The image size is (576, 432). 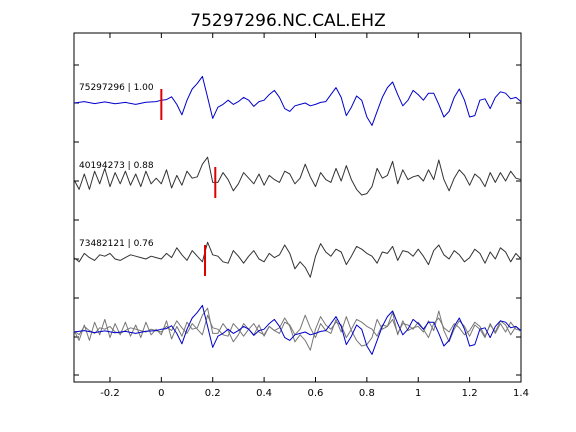 What do you see at coordinates (116, 244) in the screenshot?
I see `trace-label-2: 73482121 | 0.76` at bounding box center [116, 244].